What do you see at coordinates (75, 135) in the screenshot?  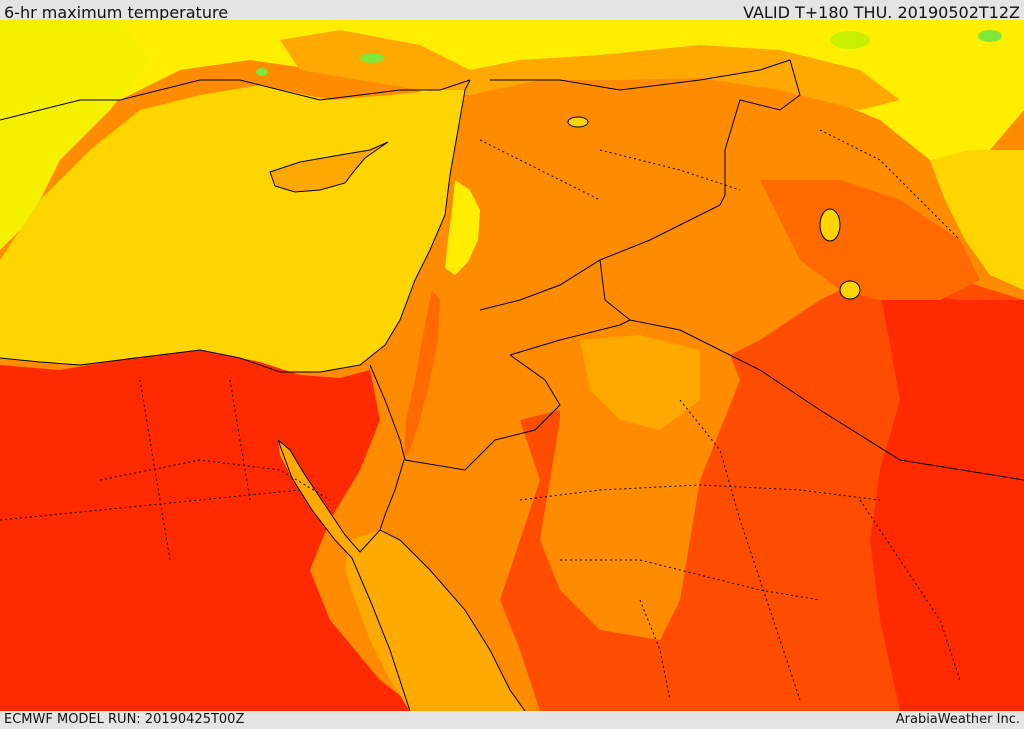 I see `aegean-yellow-zone` at bounding box center [75, 135].